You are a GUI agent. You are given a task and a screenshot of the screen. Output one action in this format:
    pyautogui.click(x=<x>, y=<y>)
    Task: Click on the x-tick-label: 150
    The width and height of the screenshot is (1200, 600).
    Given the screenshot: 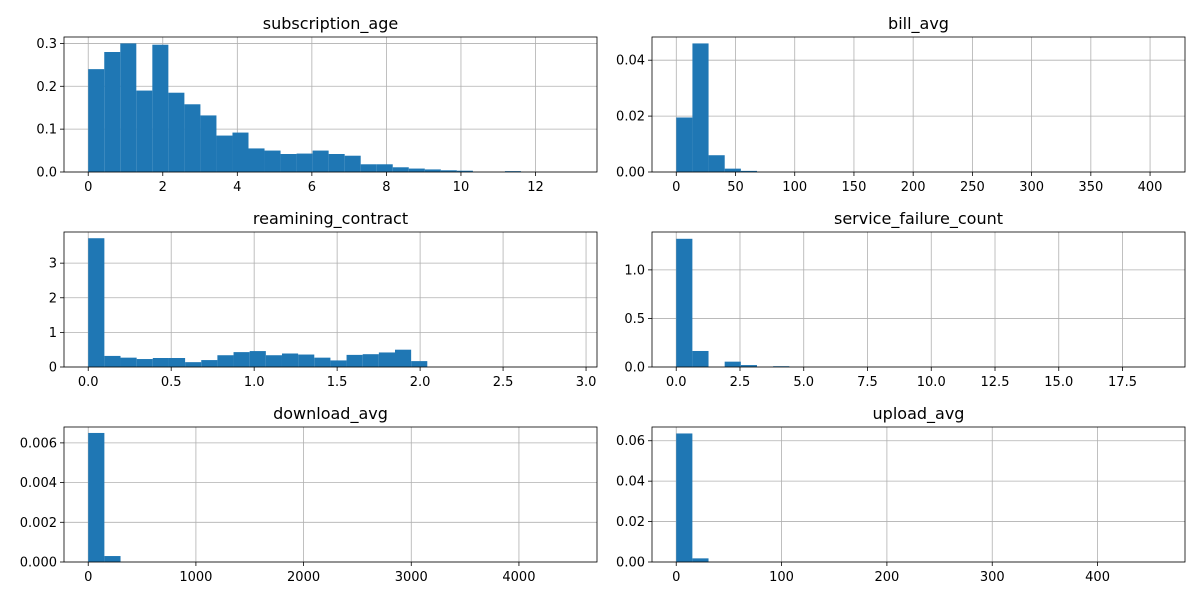 What is the action you would take?
    pyautogui.click(x=854, y=187)
    